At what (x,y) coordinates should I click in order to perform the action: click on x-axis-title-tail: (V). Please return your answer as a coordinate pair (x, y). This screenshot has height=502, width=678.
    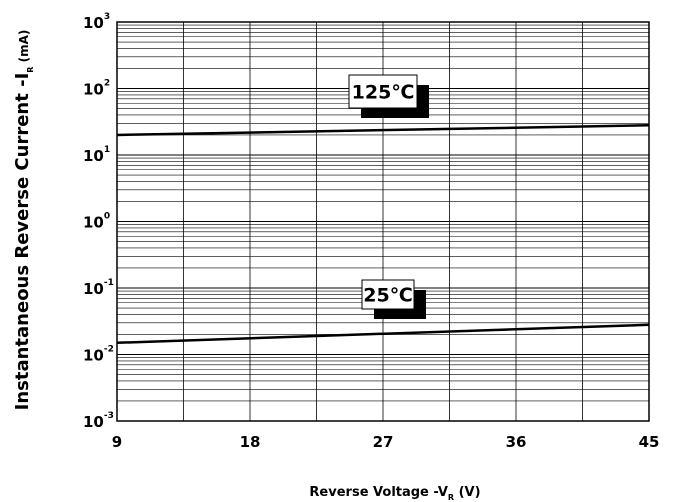
    Looking at the image, I should click on (467, 492).